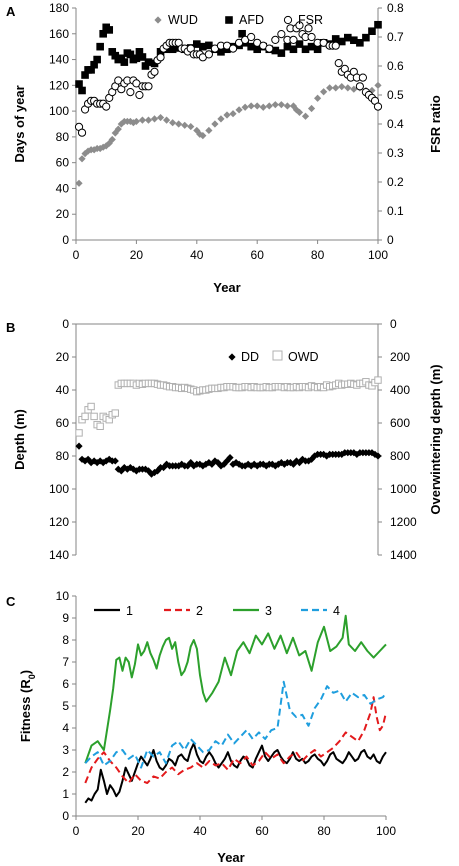 The width and height of the screenshot is (459, 866). Describe the element at coordinates (59, 555) in the screenshot. I see `y-tick-label: 140` at that location.